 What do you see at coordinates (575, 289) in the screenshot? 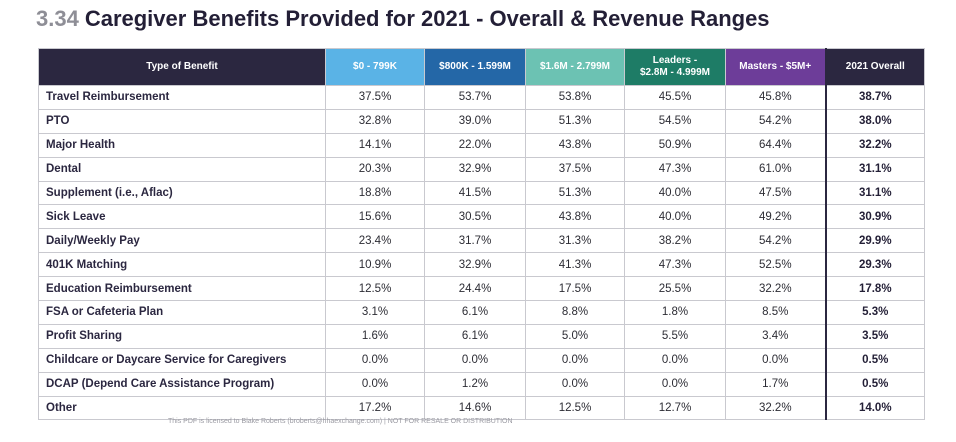
I see `value-16m-2799m: 17.5%` at bounding box center [575, 289].